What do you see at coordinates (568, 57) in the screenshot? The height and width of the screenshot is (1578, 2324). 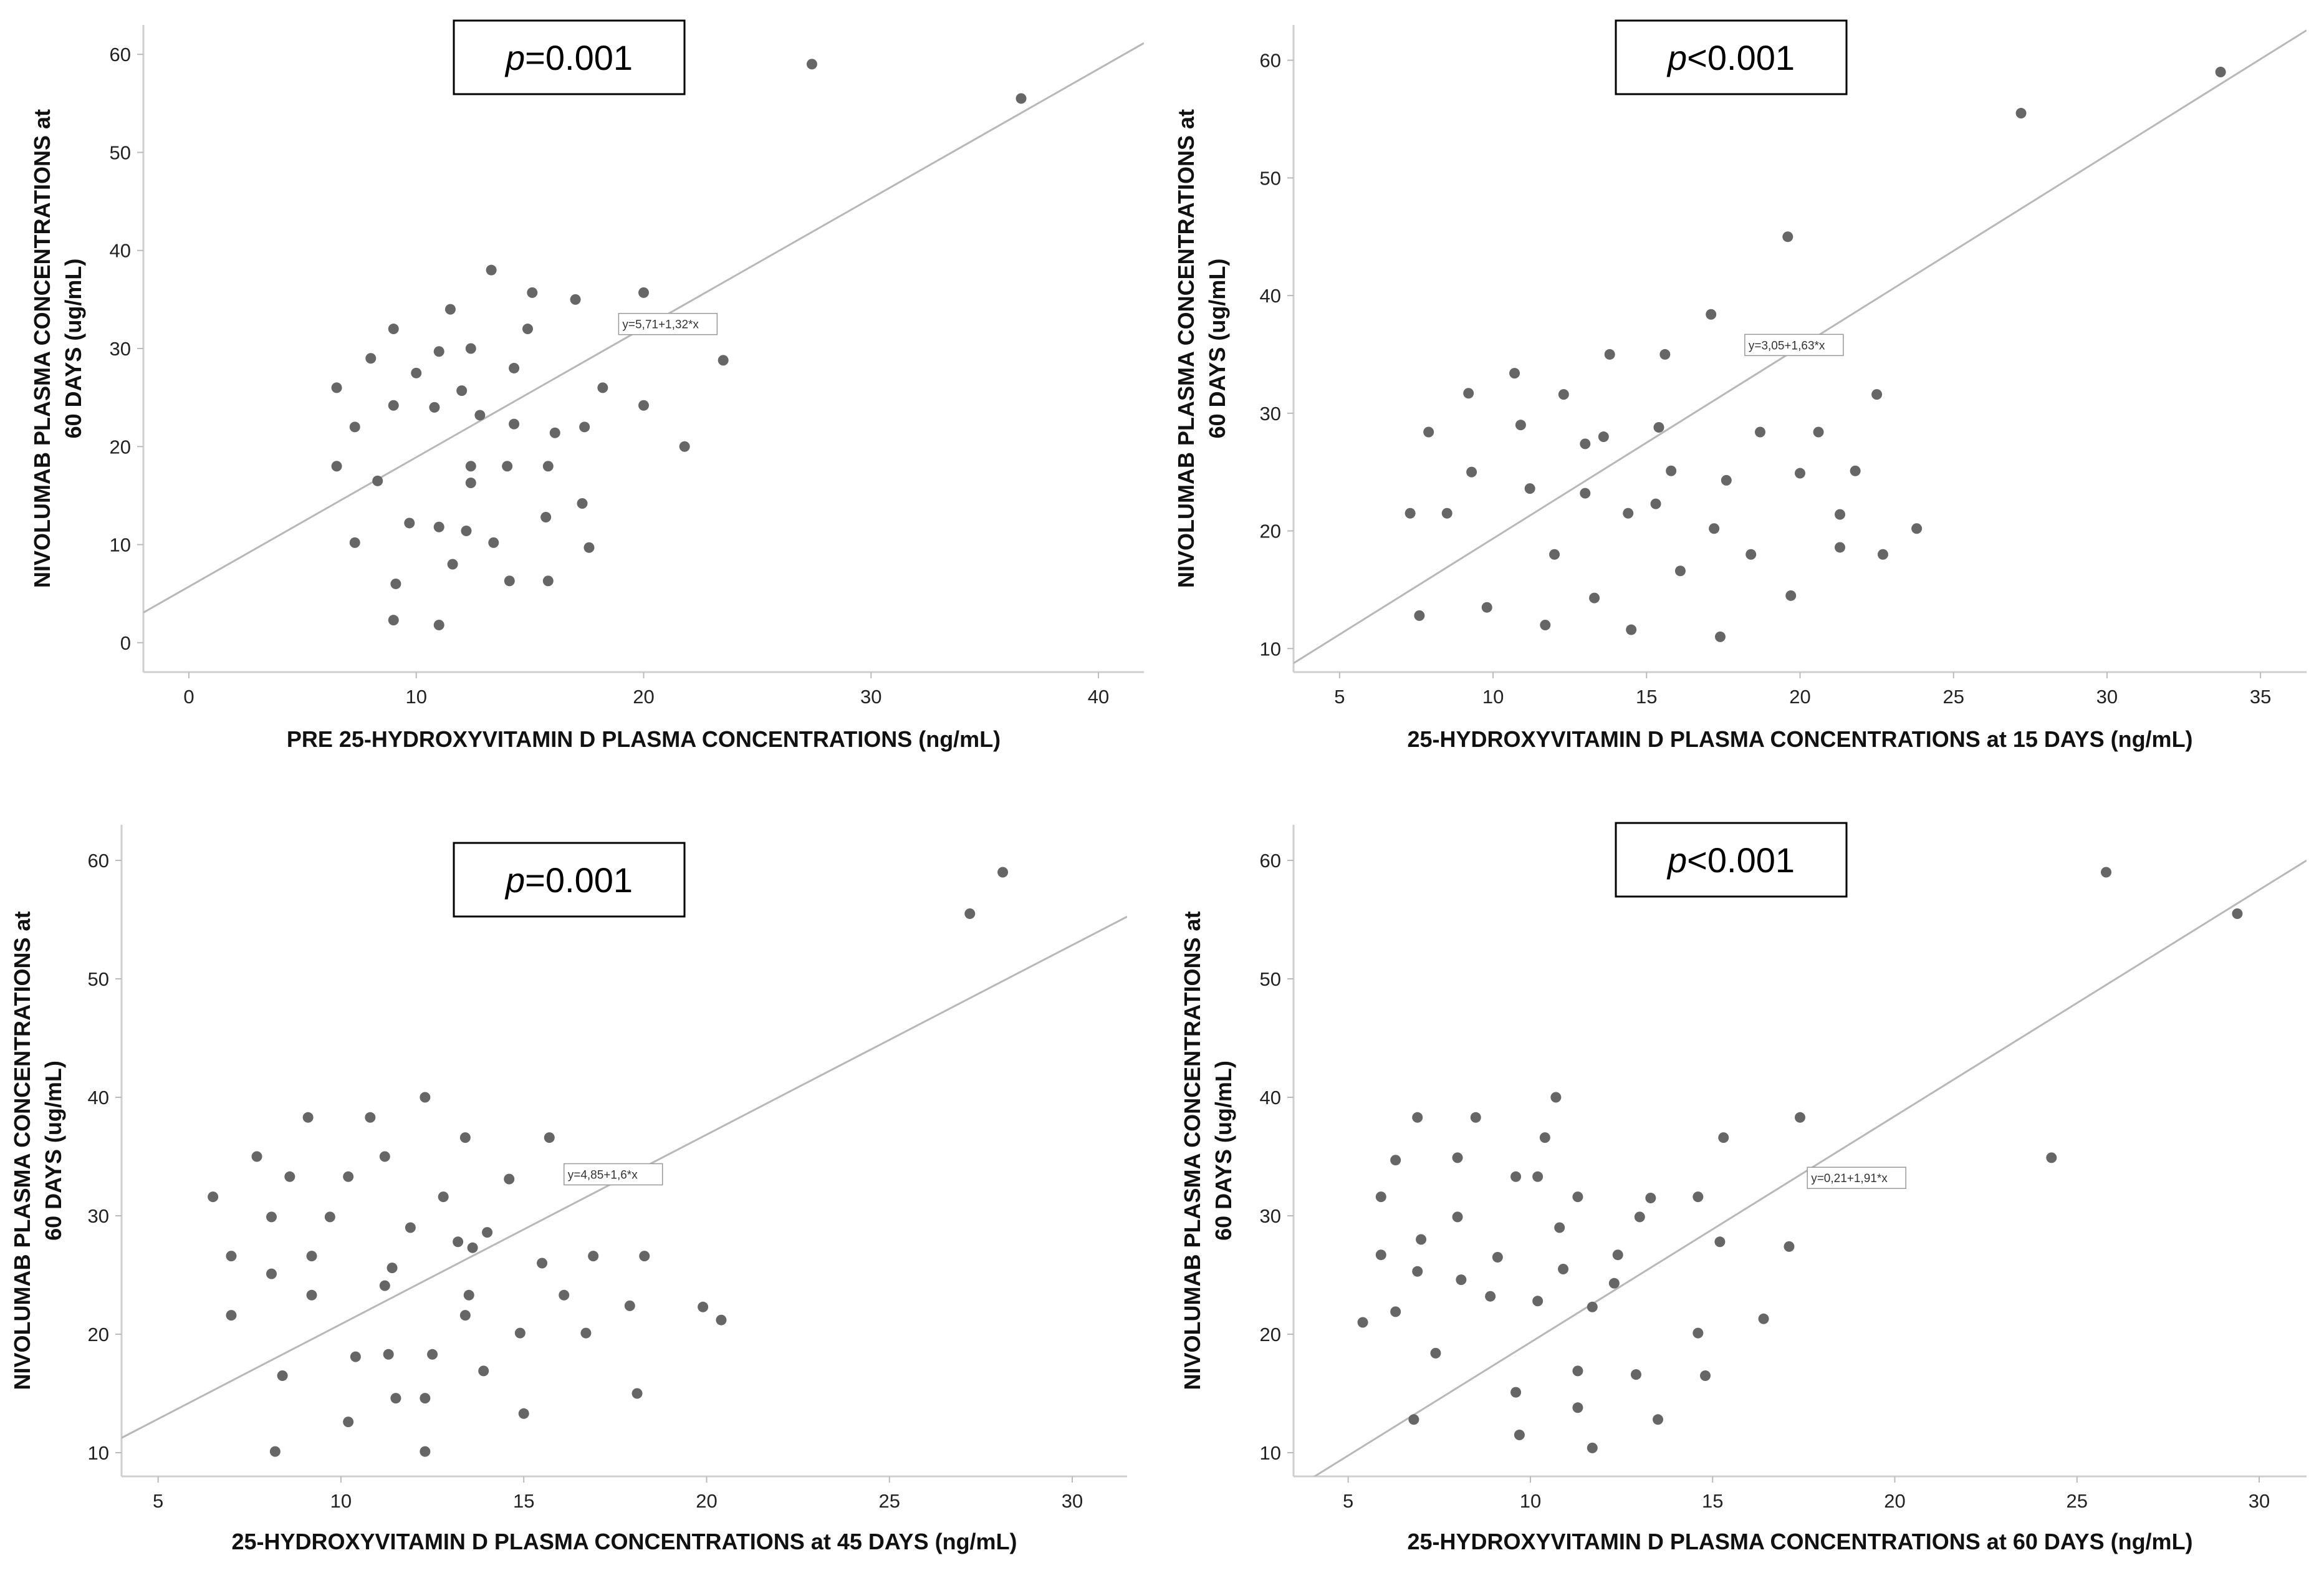 I see `p-value-text: p=0.001` at bounding box center [568, 57].